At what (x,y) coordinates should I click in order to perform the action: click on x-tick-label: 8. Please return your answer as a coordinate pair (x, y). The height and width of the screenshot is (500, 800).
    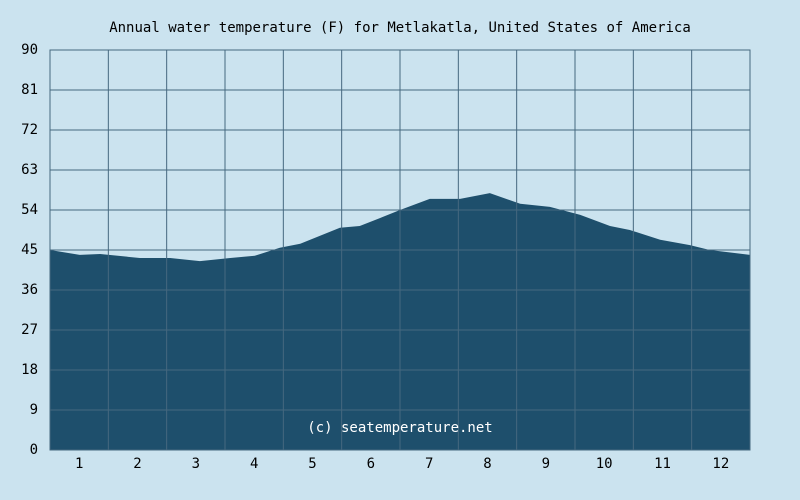
    Looking at the image, I should click on (487, 464).